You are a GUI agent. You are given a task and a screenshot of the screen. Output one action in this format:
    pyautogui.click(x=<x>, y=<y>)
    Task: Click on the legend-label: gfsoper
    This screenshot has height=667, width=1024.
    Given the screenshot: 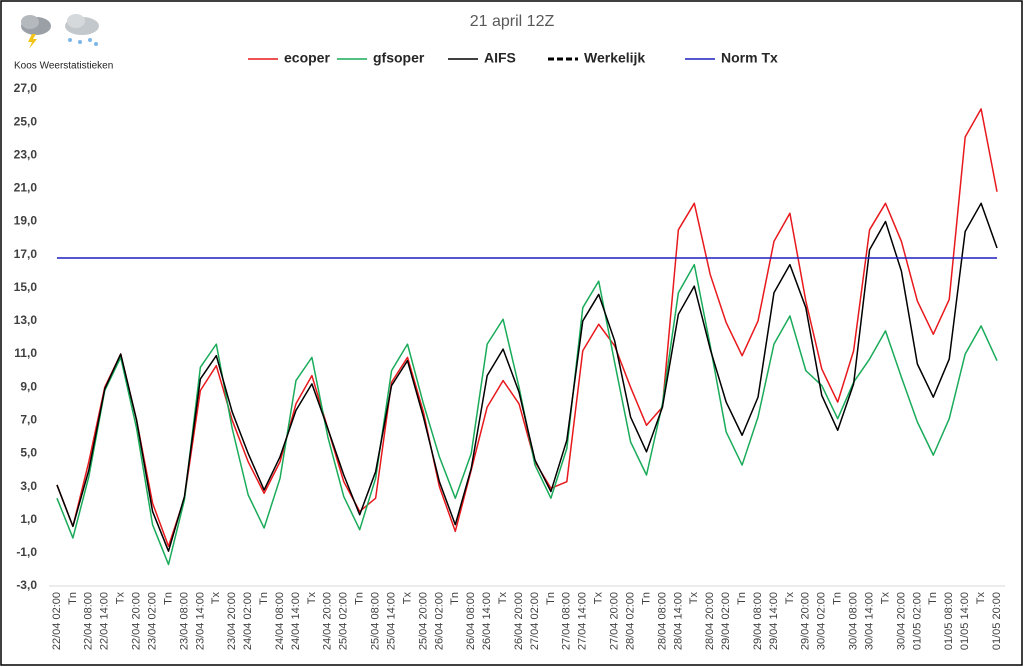 What is the action you would take?
    pyautogui.click(x=399, y=58)
    